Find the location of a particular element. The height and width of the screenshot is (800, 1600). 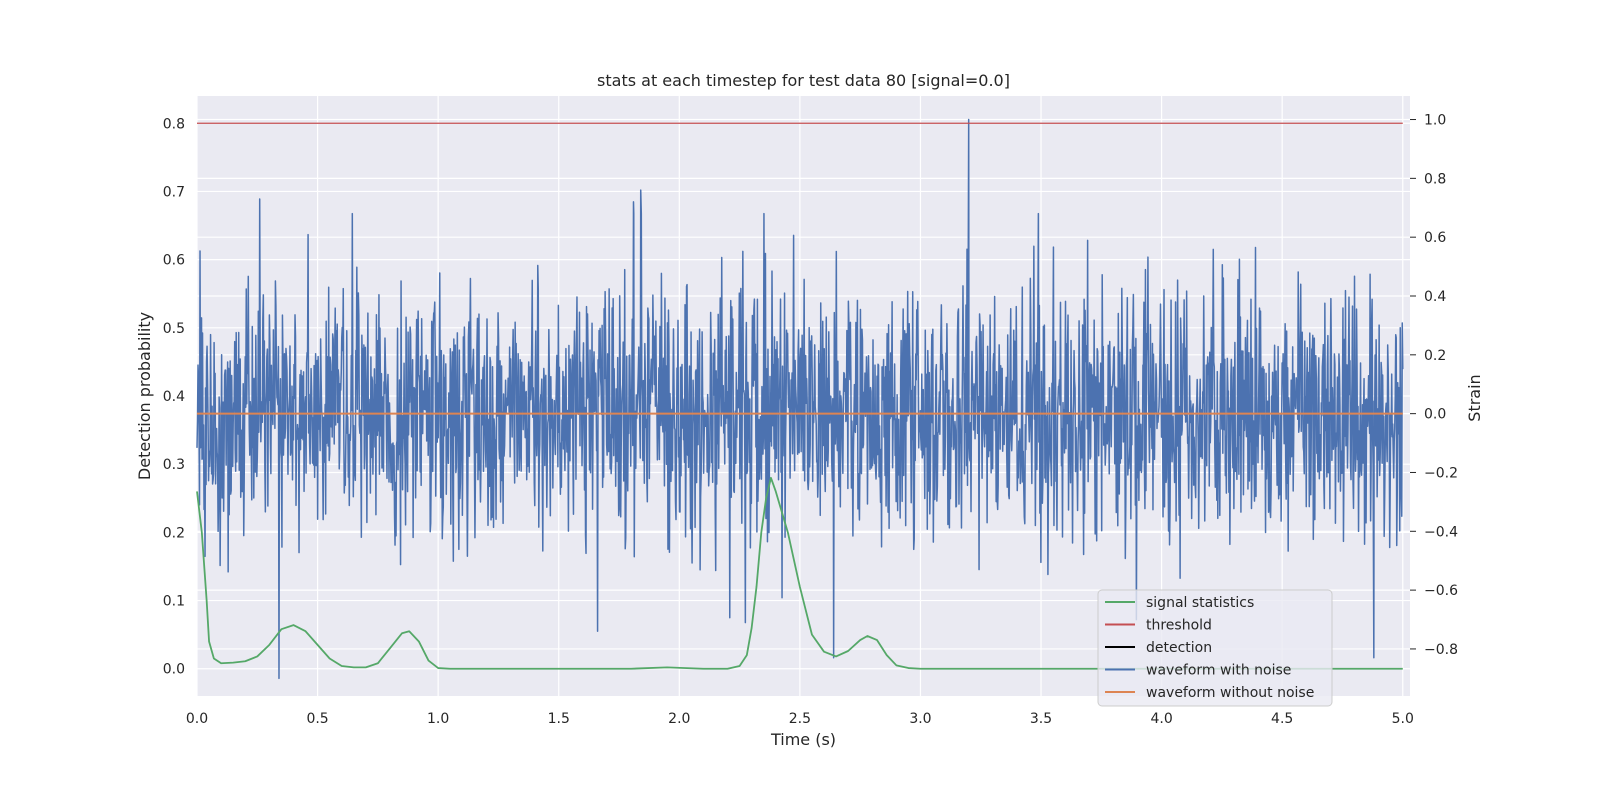

x-tick-label: 4.0 is located at coordinates (1161, 719).